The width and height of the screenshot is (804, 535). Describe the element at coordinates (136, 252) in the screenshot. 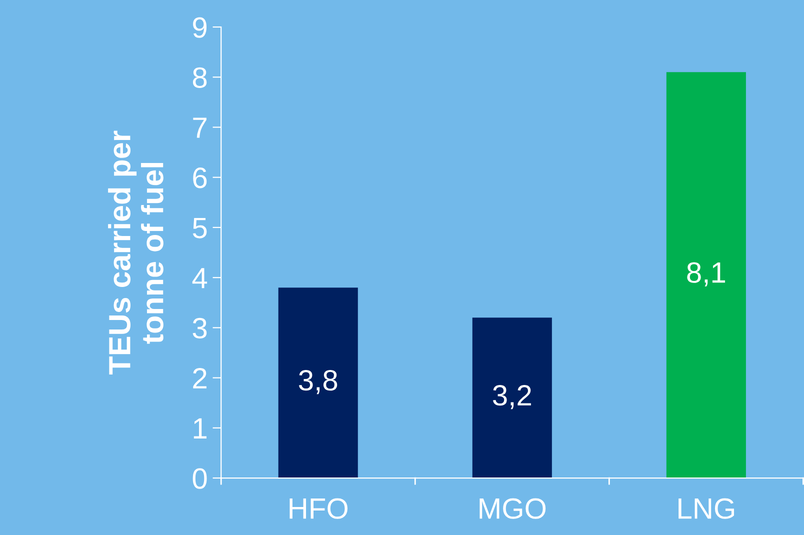

I see `y-axis-title: TEUs carried per tonne of fuel` at that location.